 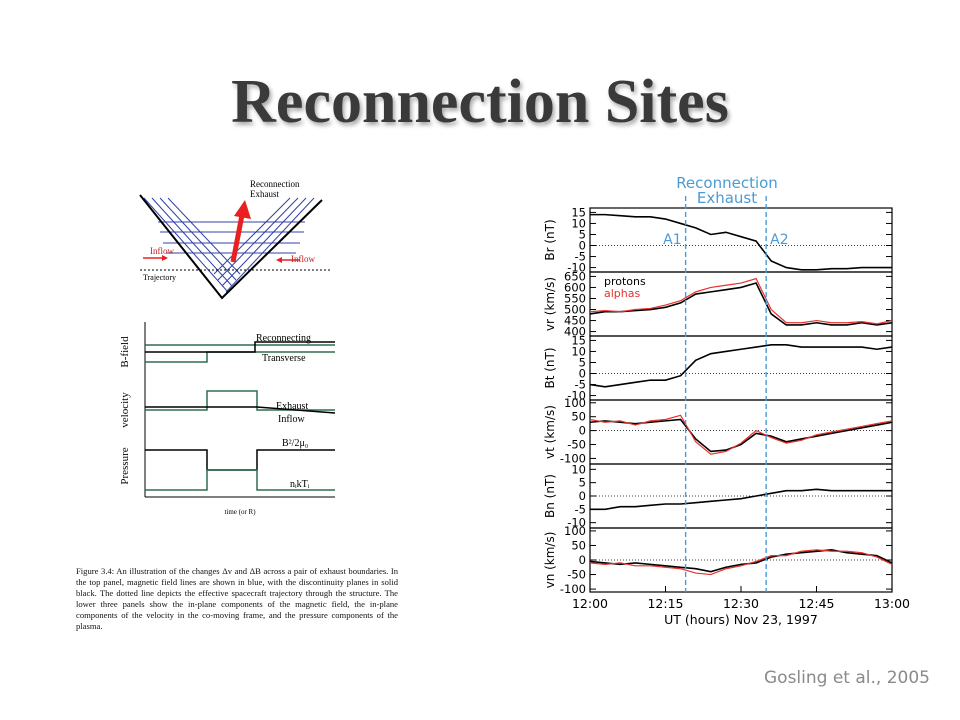 What do you see at coordinates (240, 410) in the screenshot?
I see `schematic-panels` at bounding box center [240, 410].